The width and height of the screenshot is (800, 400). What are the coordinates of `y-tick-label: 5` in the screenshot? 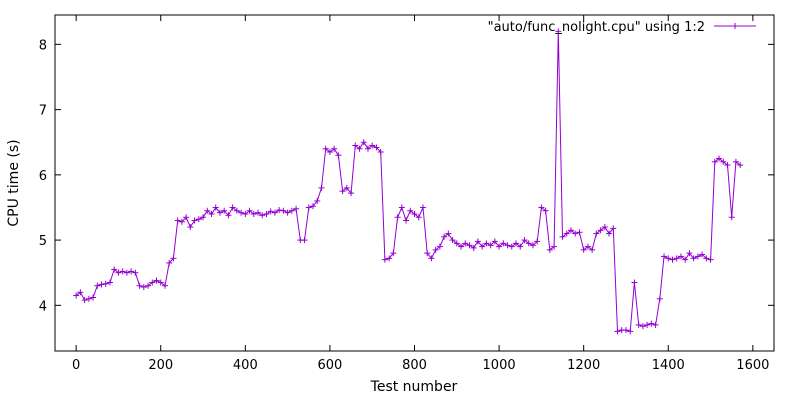 It's located at (43, 241).